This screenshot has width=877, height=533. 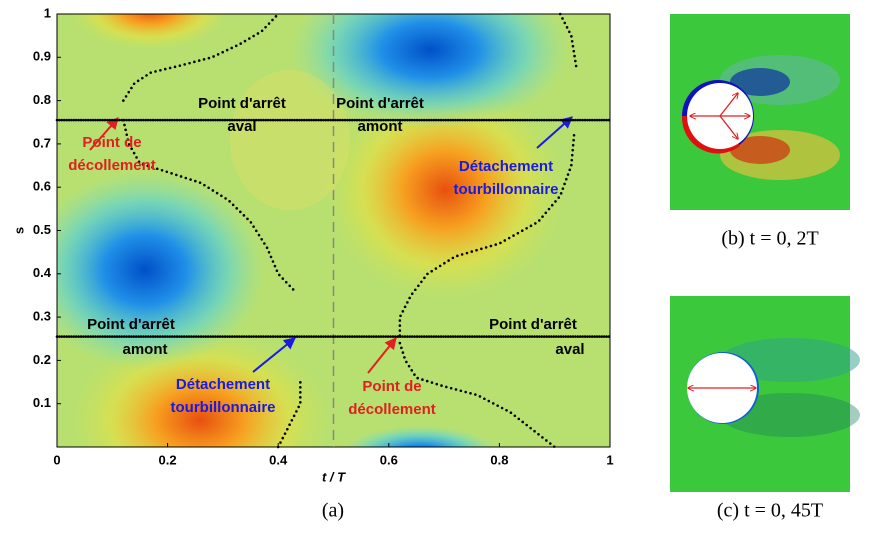 I want to click on x-tick-label: 0.2, so click(x=168, y=459).